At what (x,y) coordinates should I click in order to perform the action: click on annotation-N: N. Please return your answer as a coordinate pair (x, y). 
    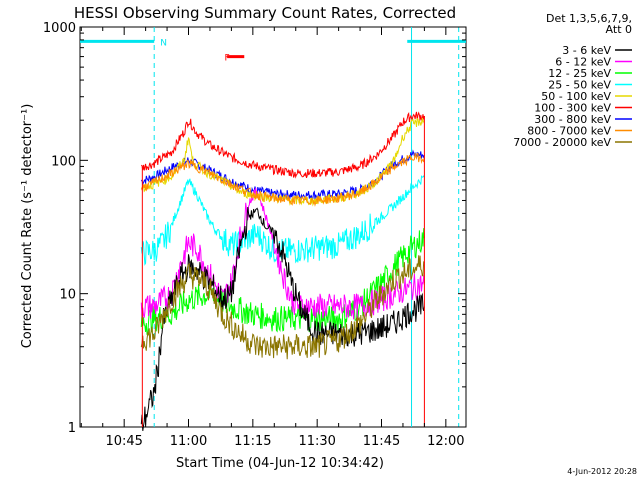
    Looking at the image, I should click on (163, 43).